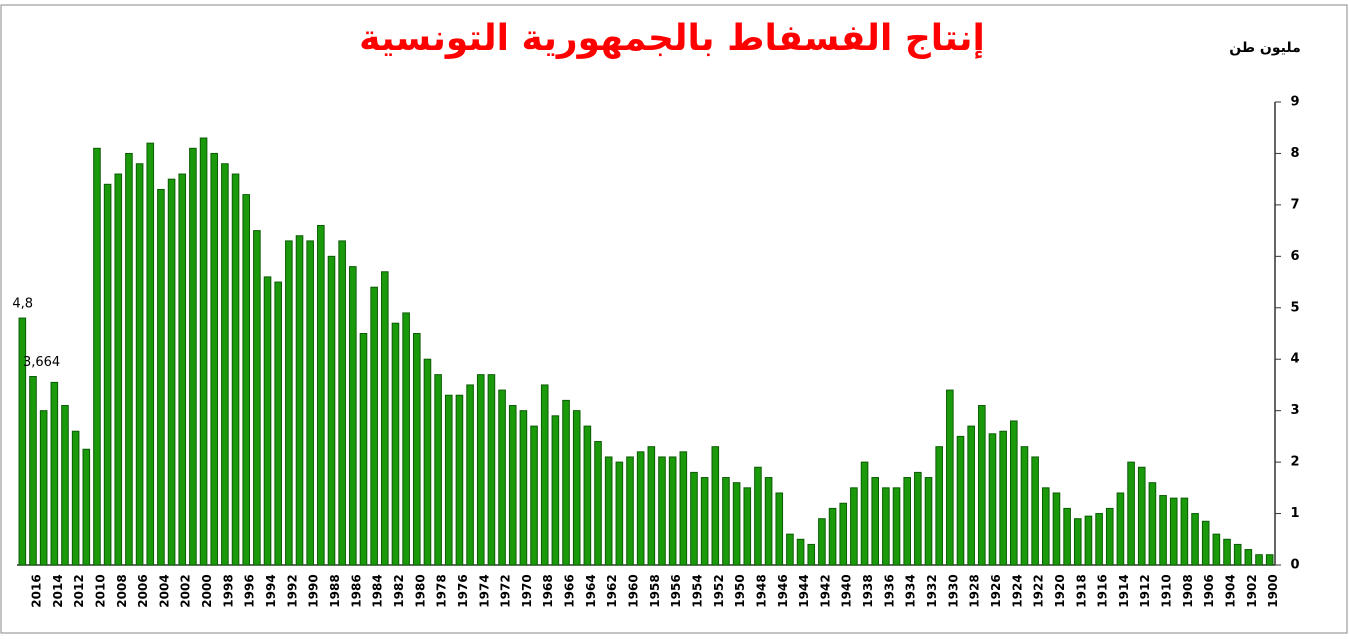 This screenshot has height=639, width=1349. Describe the element at coordinates (271, 590) in the screenshot. I see `x-tick-label: 1994` at that location.